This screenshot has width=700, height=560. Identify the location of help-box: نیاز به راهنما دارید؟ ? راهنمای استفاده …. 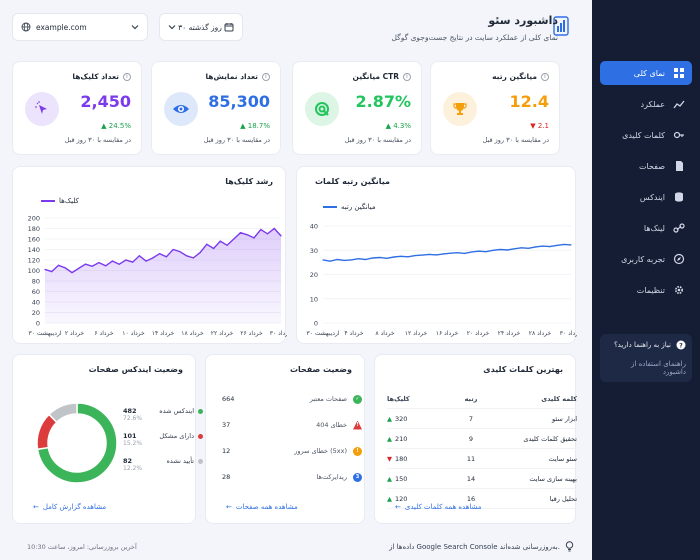
(646, 358).